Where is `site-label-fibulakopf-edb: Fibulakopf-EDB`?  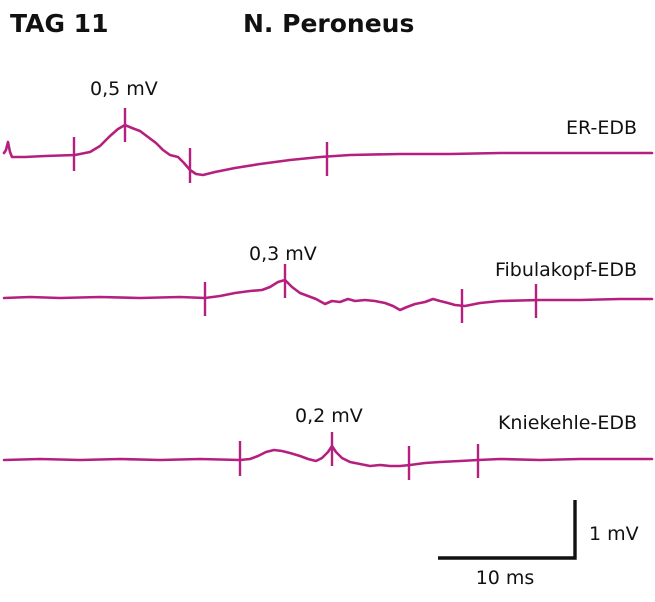
site-label-fibulakopf-edb: Fibulakopf-EDB is located at coordinates (566, 270).